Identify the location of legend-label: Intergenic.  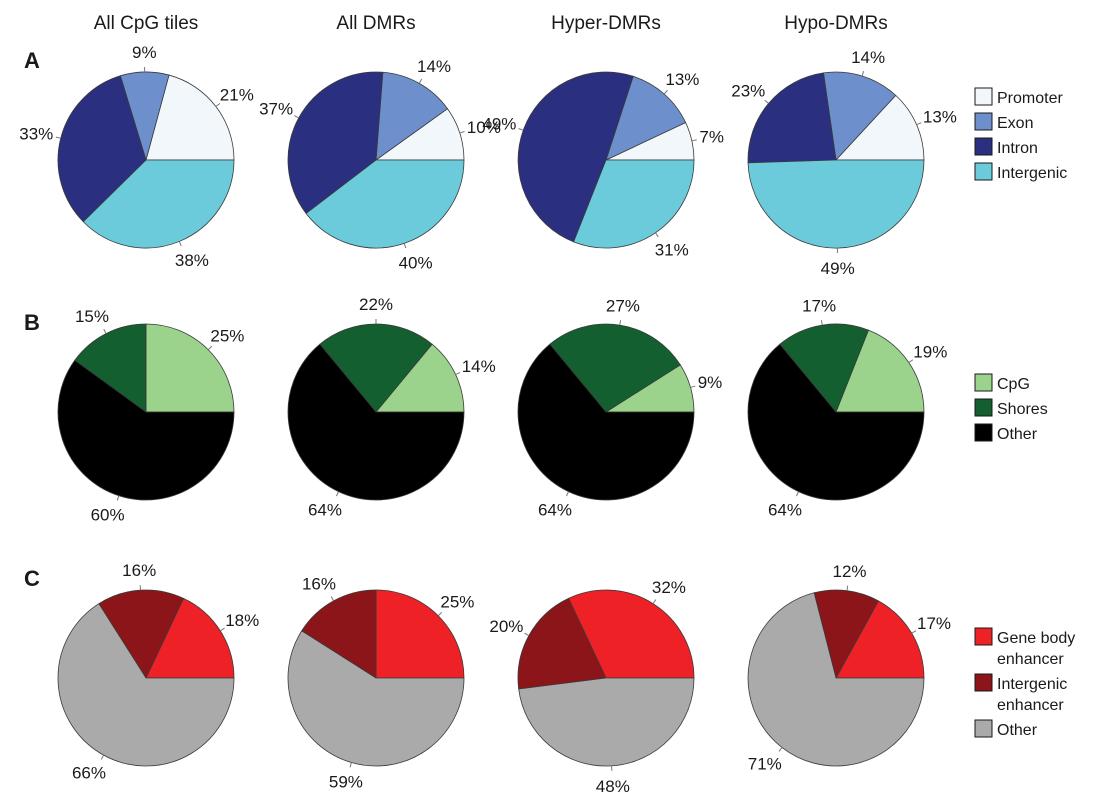
(1032, 684).